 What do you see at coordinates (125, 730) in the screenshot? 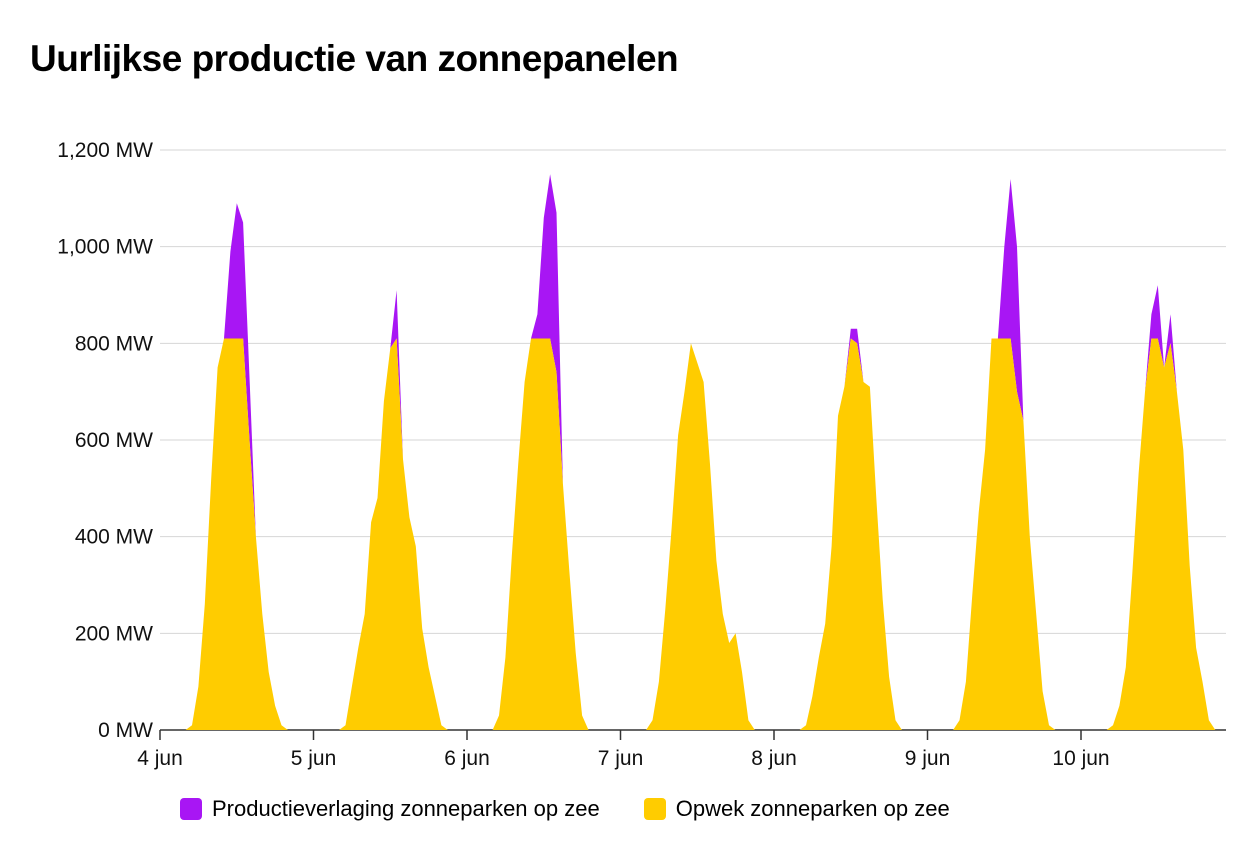
I see `y-tick-label: 0 MW` at bounding box center [125, 730].